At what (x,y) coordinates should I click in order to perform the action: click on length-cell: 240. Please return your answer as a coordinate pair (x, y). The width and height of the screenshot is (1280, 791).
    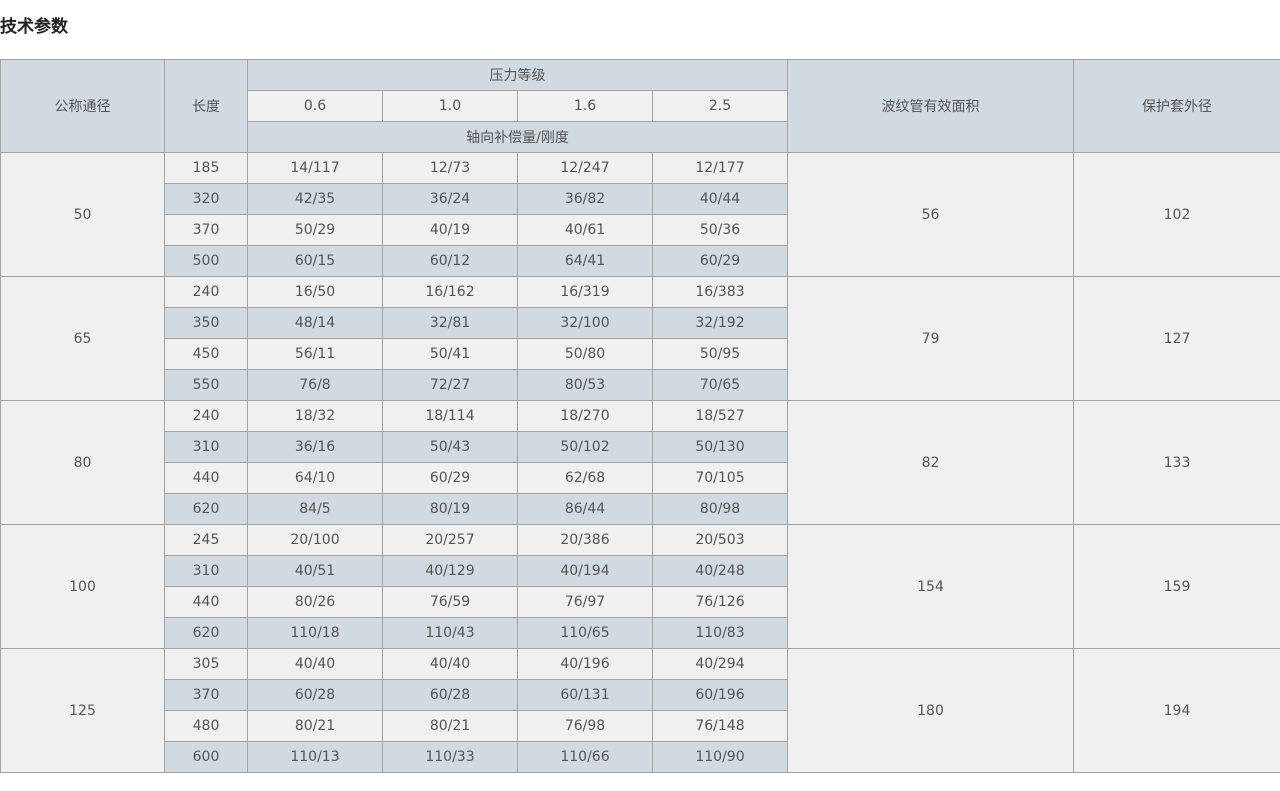
    Looking at the image, I should click on (206, 416).